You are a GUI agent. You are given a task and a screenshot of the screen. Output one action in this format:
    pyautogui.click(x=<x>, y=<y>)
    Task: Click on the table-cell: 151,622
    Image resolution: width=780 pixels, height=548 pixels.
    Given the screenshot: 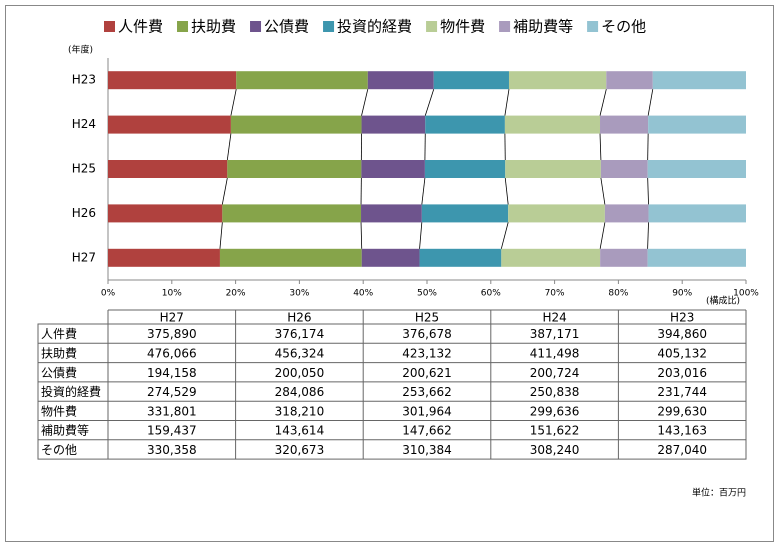 What is the action you would take?
    pyautogui.click(x=555, y=431)
    